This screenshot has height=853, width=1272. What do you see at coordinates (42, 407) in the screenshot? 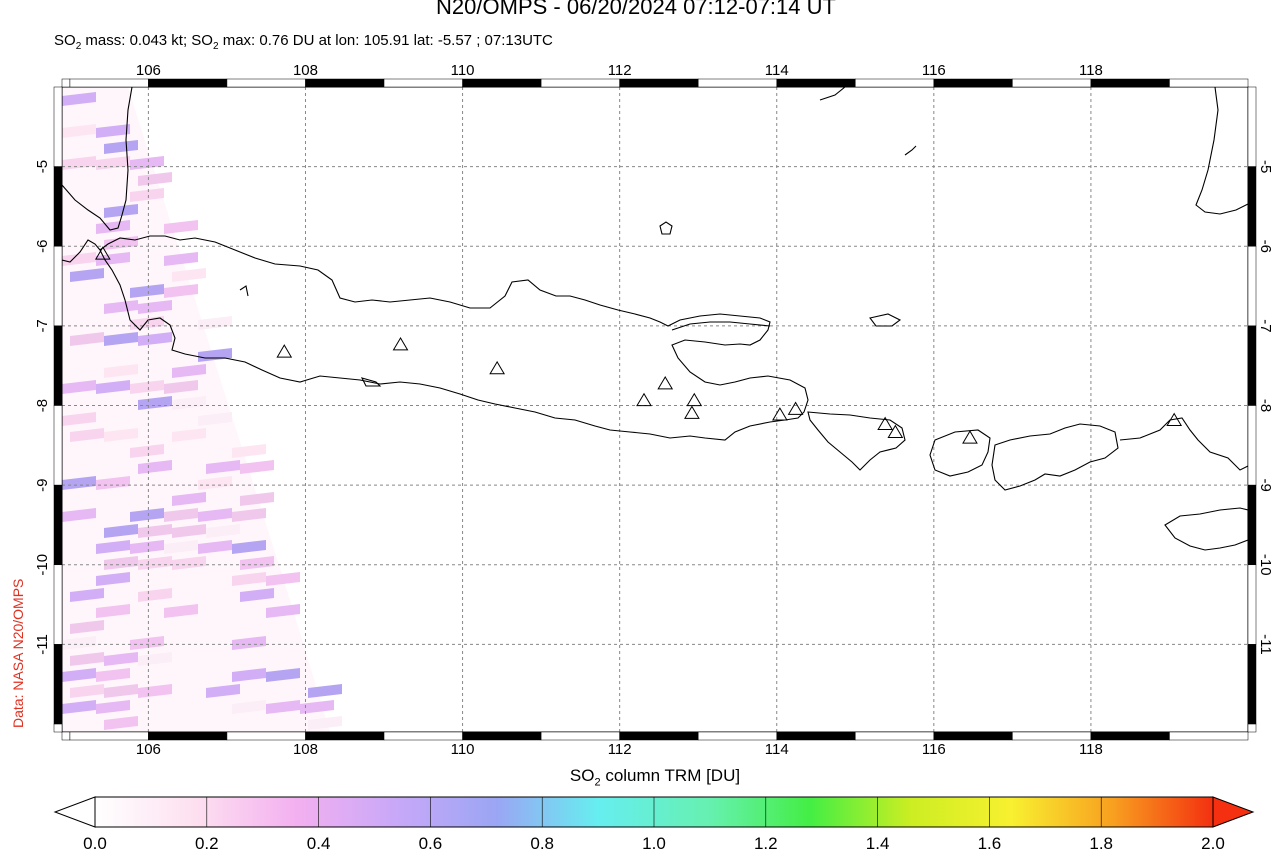
I see `lat-labels-left: -5 -6 -7 -8 -9 -10 -11` at bounding box center [42, 407].